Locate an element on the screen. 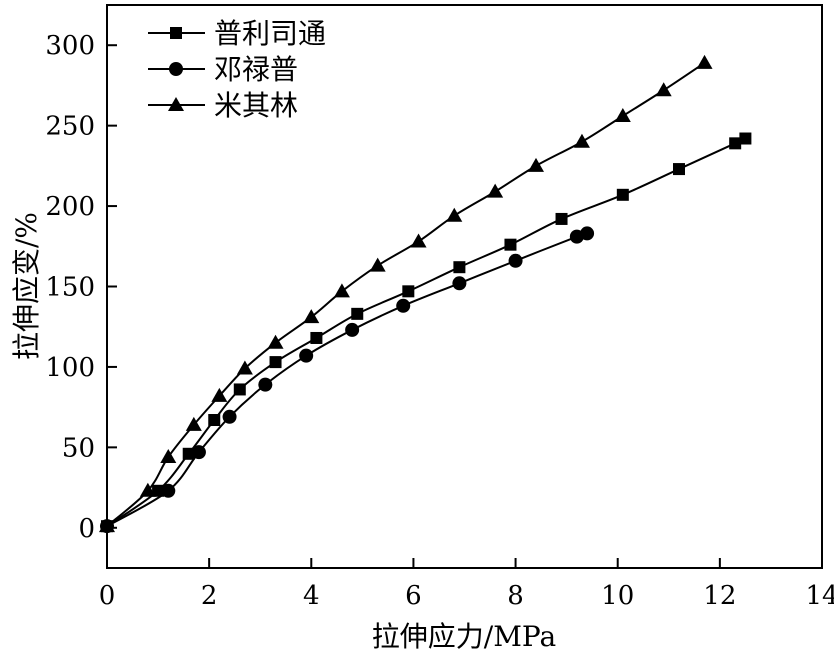 This screenshot has width=834, height=655. x-tick-label: 4 is located at coordinates (311, 596).